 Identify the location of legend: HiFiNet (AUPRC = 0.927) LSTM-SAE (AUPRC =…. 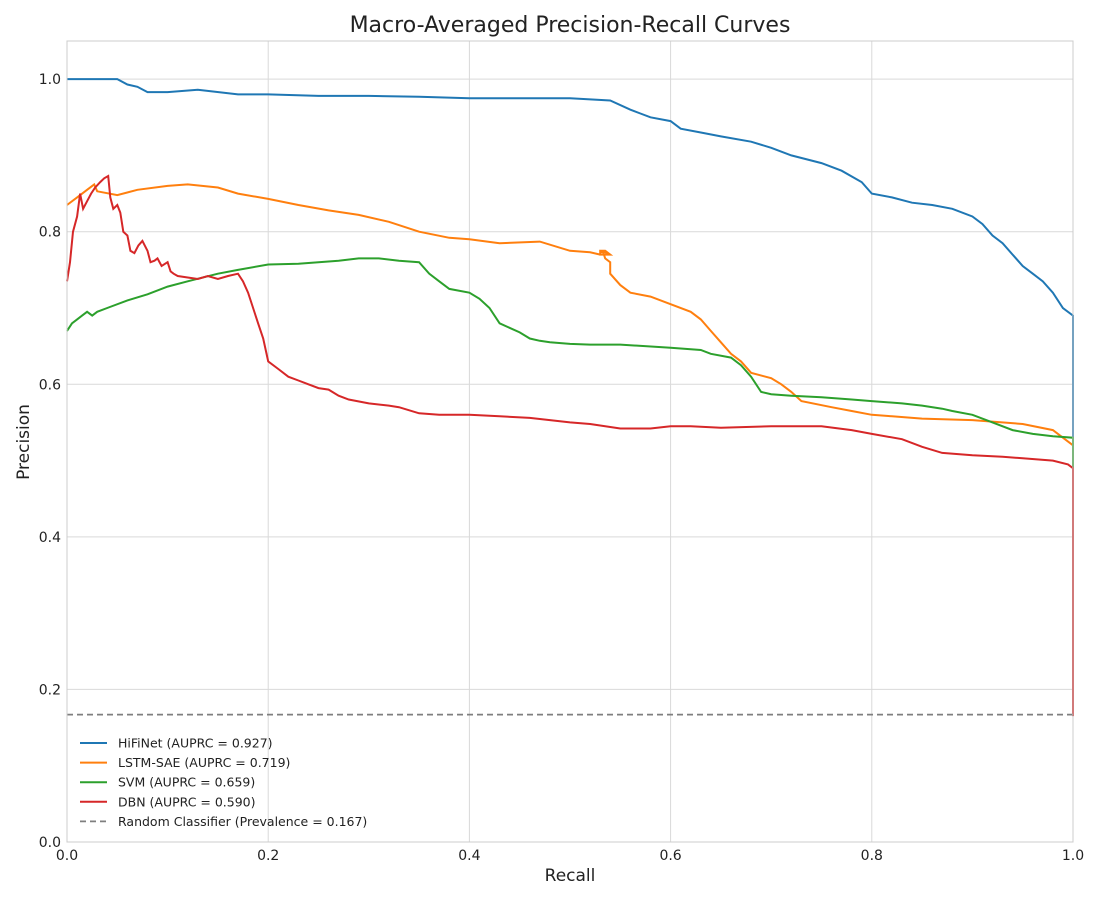
(223, 782).